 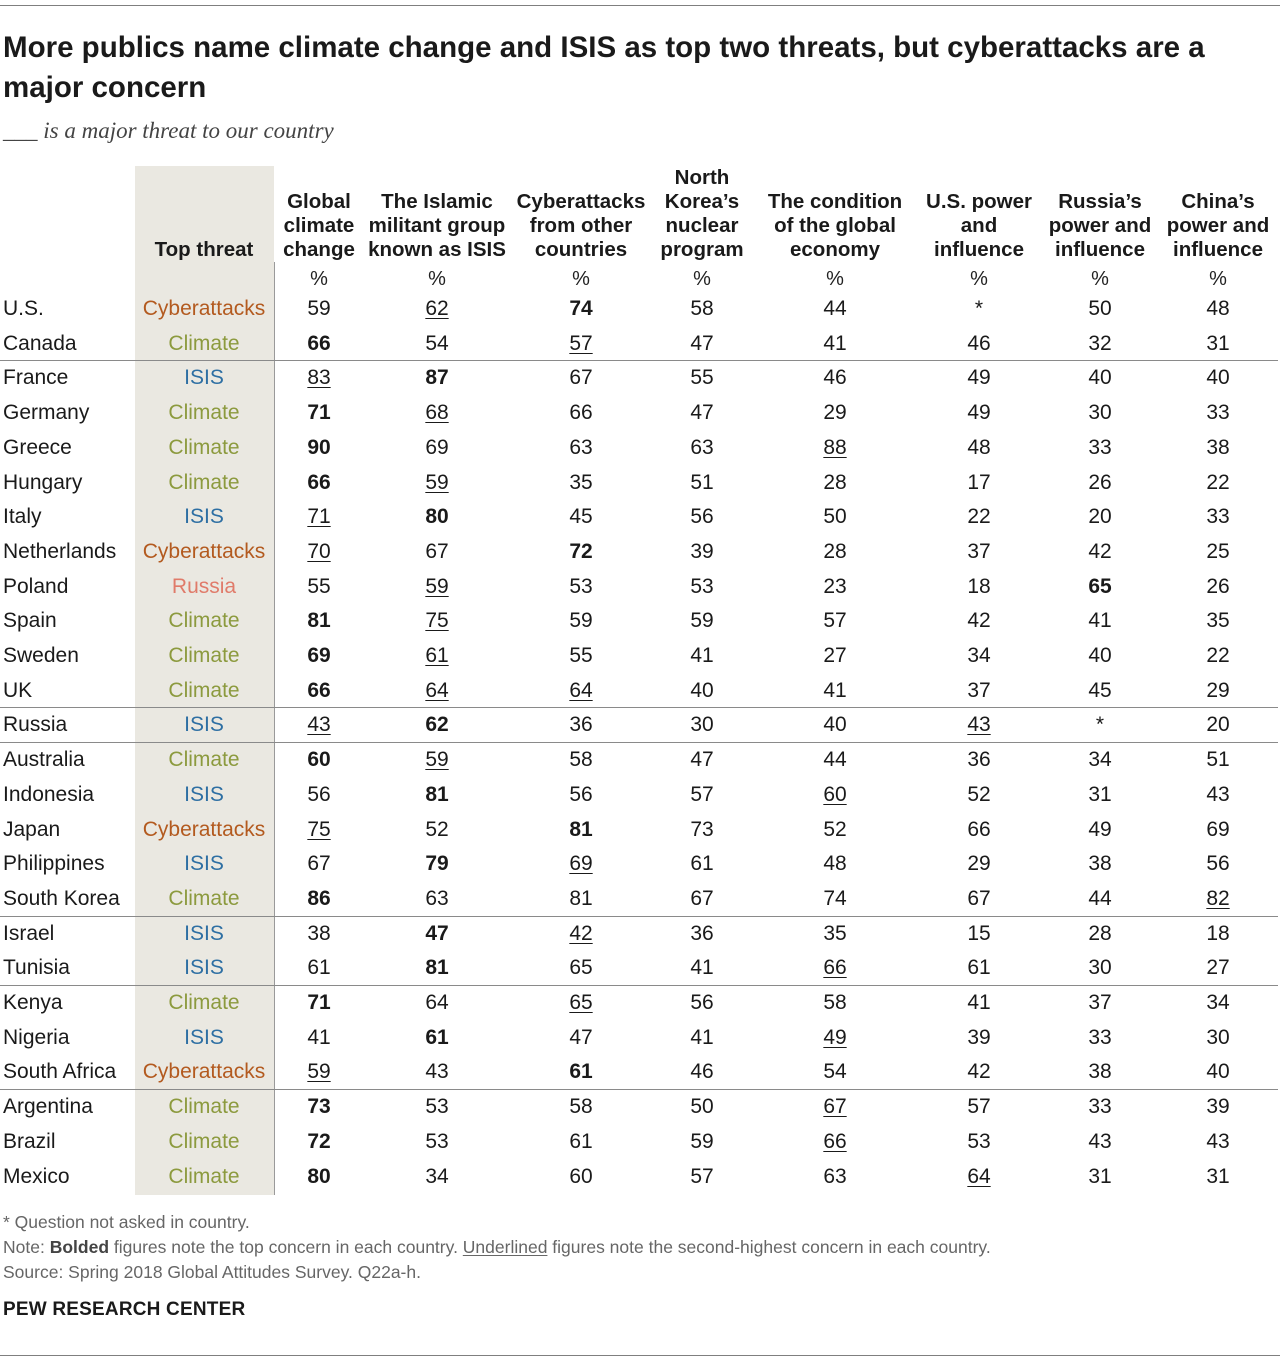 I want to click on country-name: Kenya, so click(x=33, y=1002).